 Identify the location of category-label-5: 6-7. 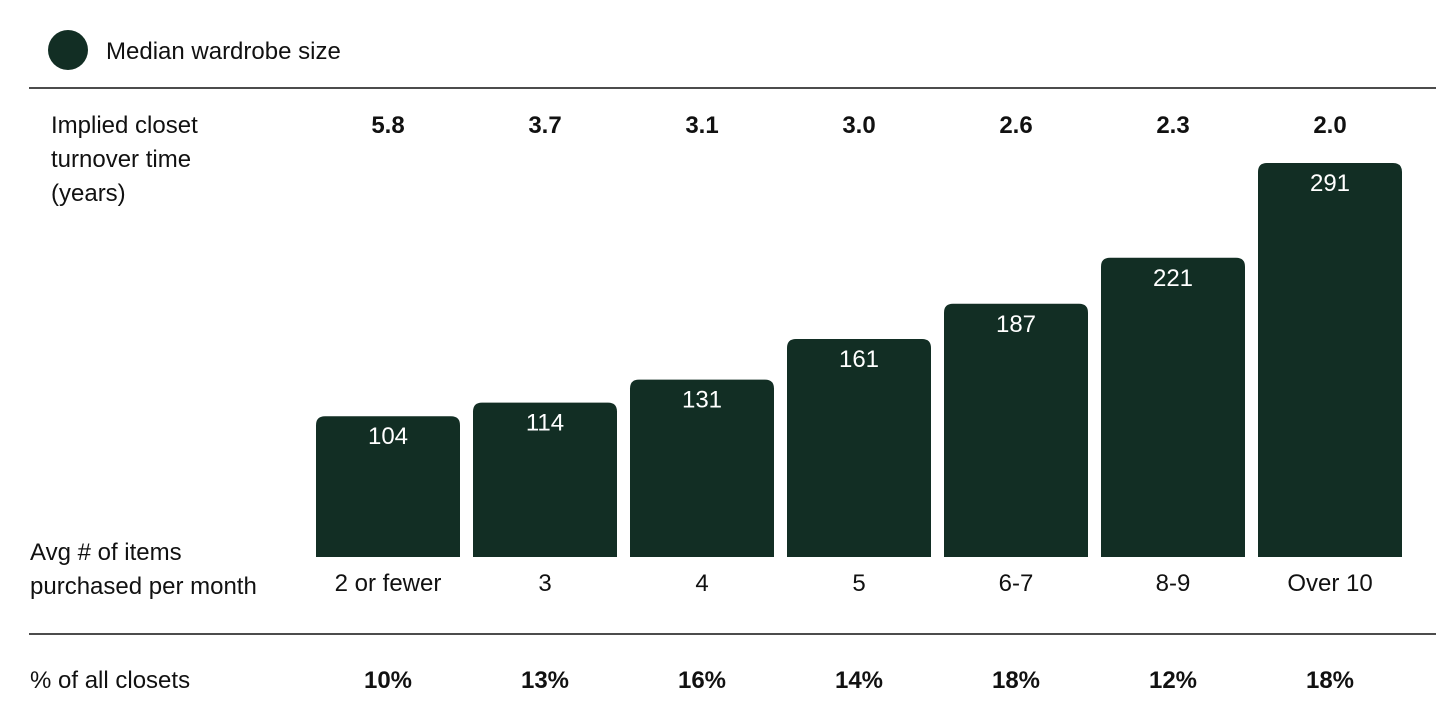
(1016, 583).